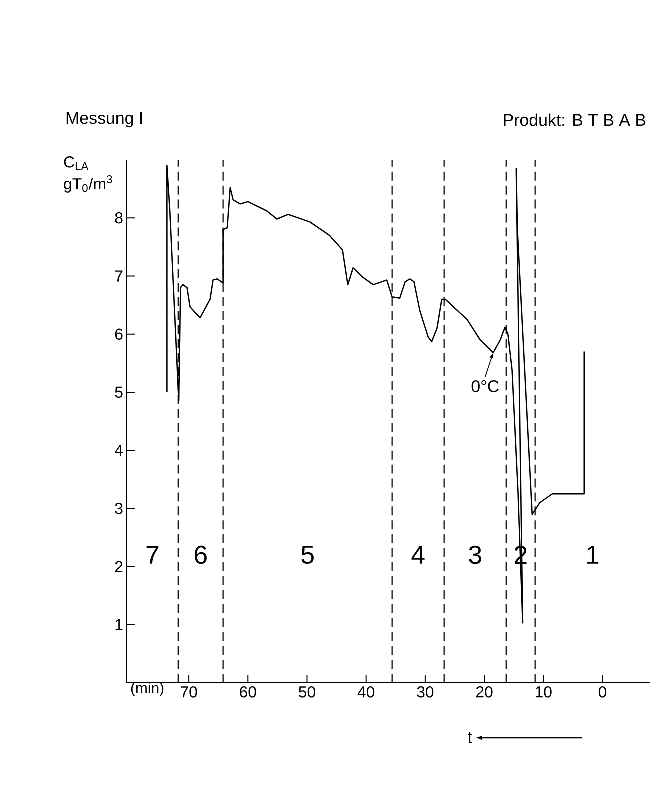  What do you see at coordinates (248, 692) in the screenshot?
I see `x-tick-label: 60` at bounding box center [248, 692].